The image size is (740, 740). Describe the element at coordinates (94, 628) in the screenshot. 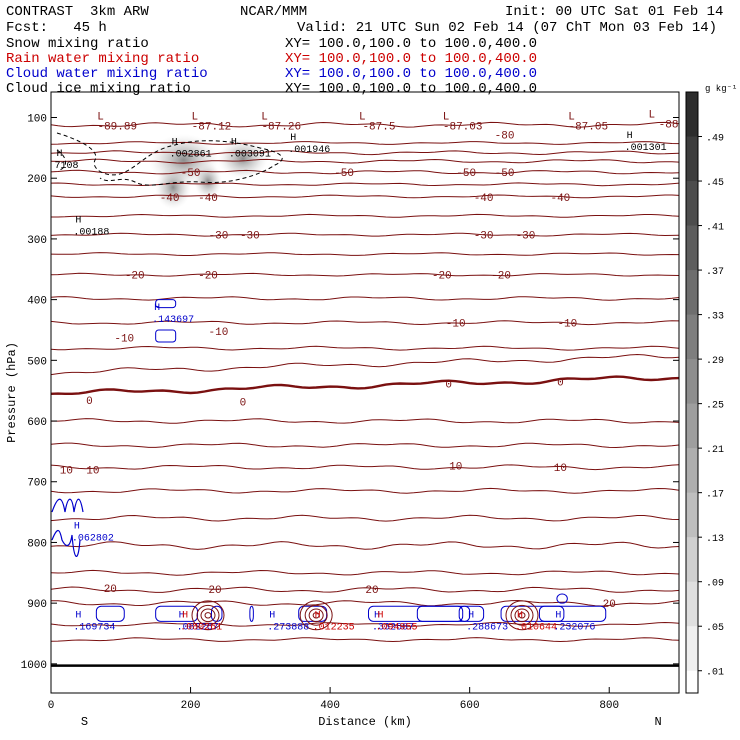

I see `maximum-value-label: .169734` at that location.